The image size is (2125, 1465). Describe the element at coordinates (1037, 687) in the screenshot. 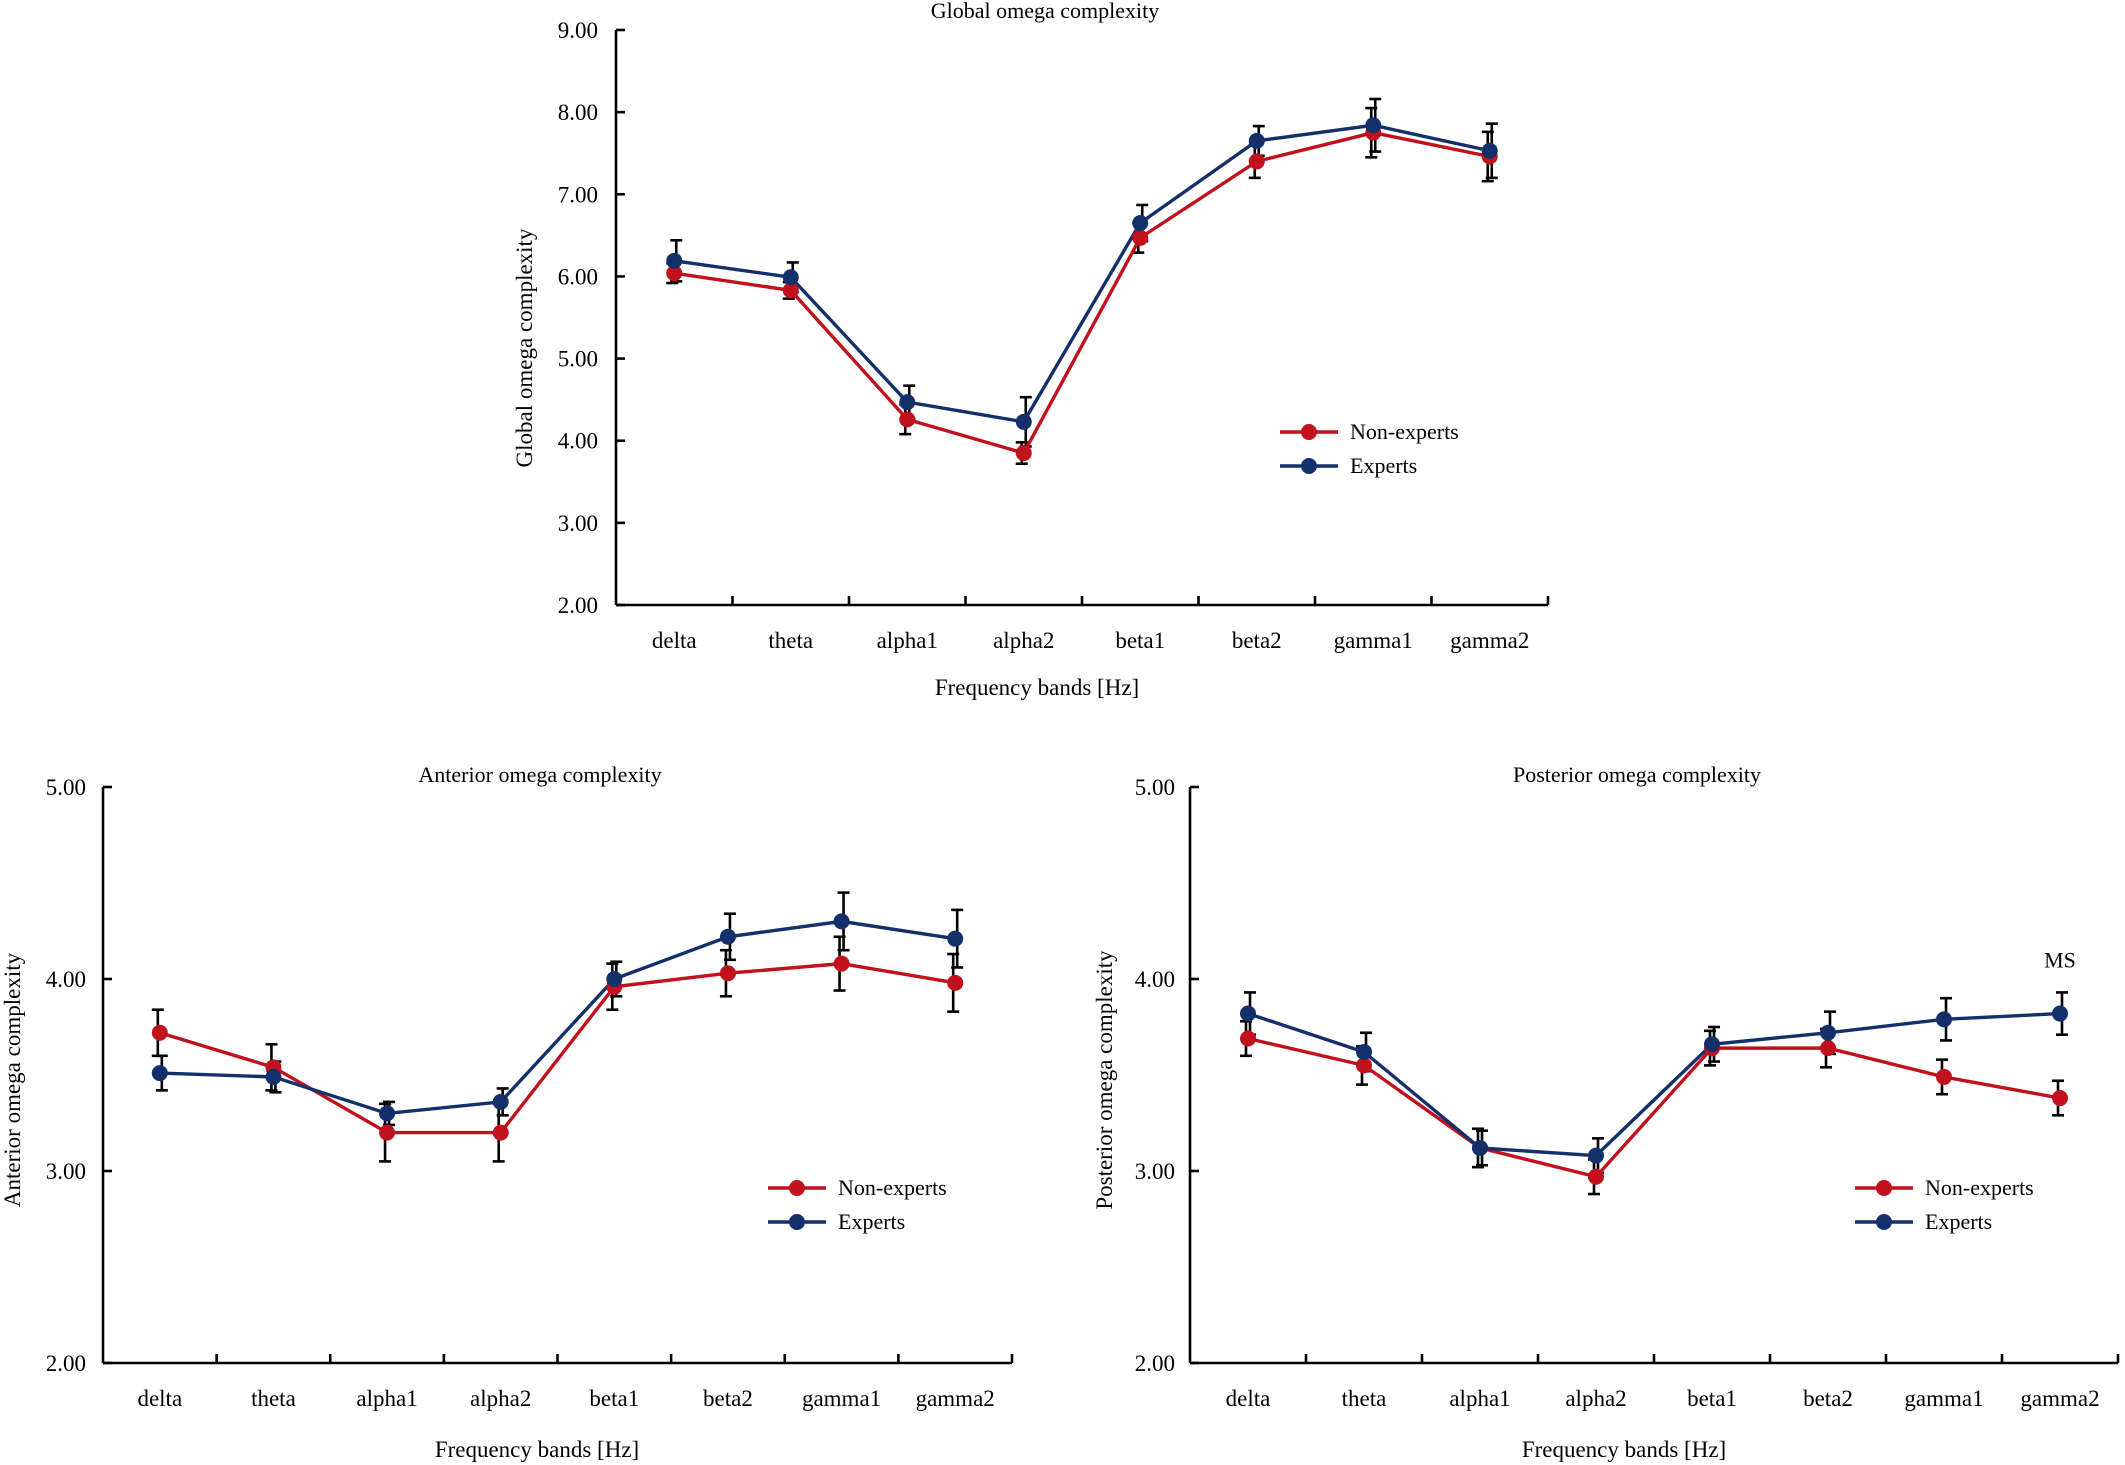

I see `global-x-axis-title: Frequency bands [Hz]` at that location.